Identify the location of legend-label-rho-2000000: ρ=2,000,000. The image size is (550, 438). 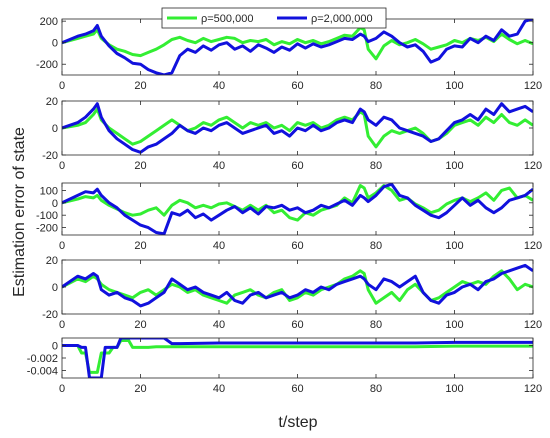
(342, 19).